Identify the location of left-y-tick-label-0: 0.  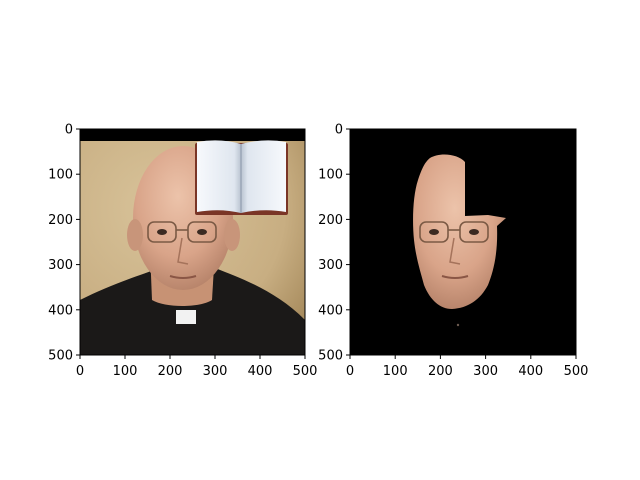
(69, 130).